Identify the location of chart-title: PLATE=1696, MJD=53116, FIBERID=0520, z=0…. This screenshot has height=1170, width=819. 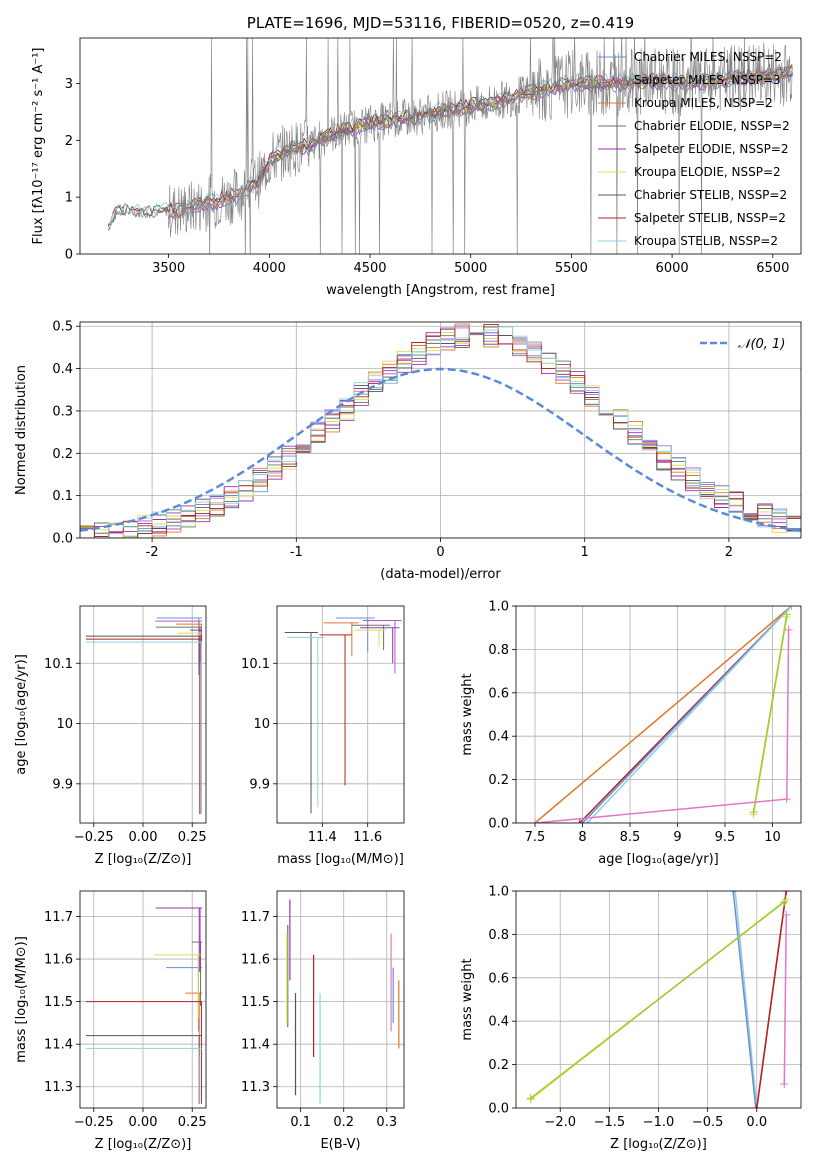
(440, 23).